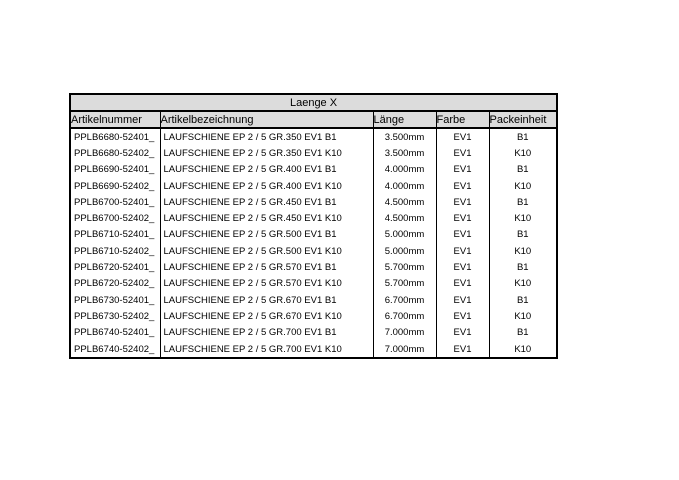 Image resolution: width=679 pixels, height=480 pixels. What do you see at coordinates (115, 316) in the screenshot?
I see `table-cell: PPLB6730-52402_` at bounding box center [115, 316].